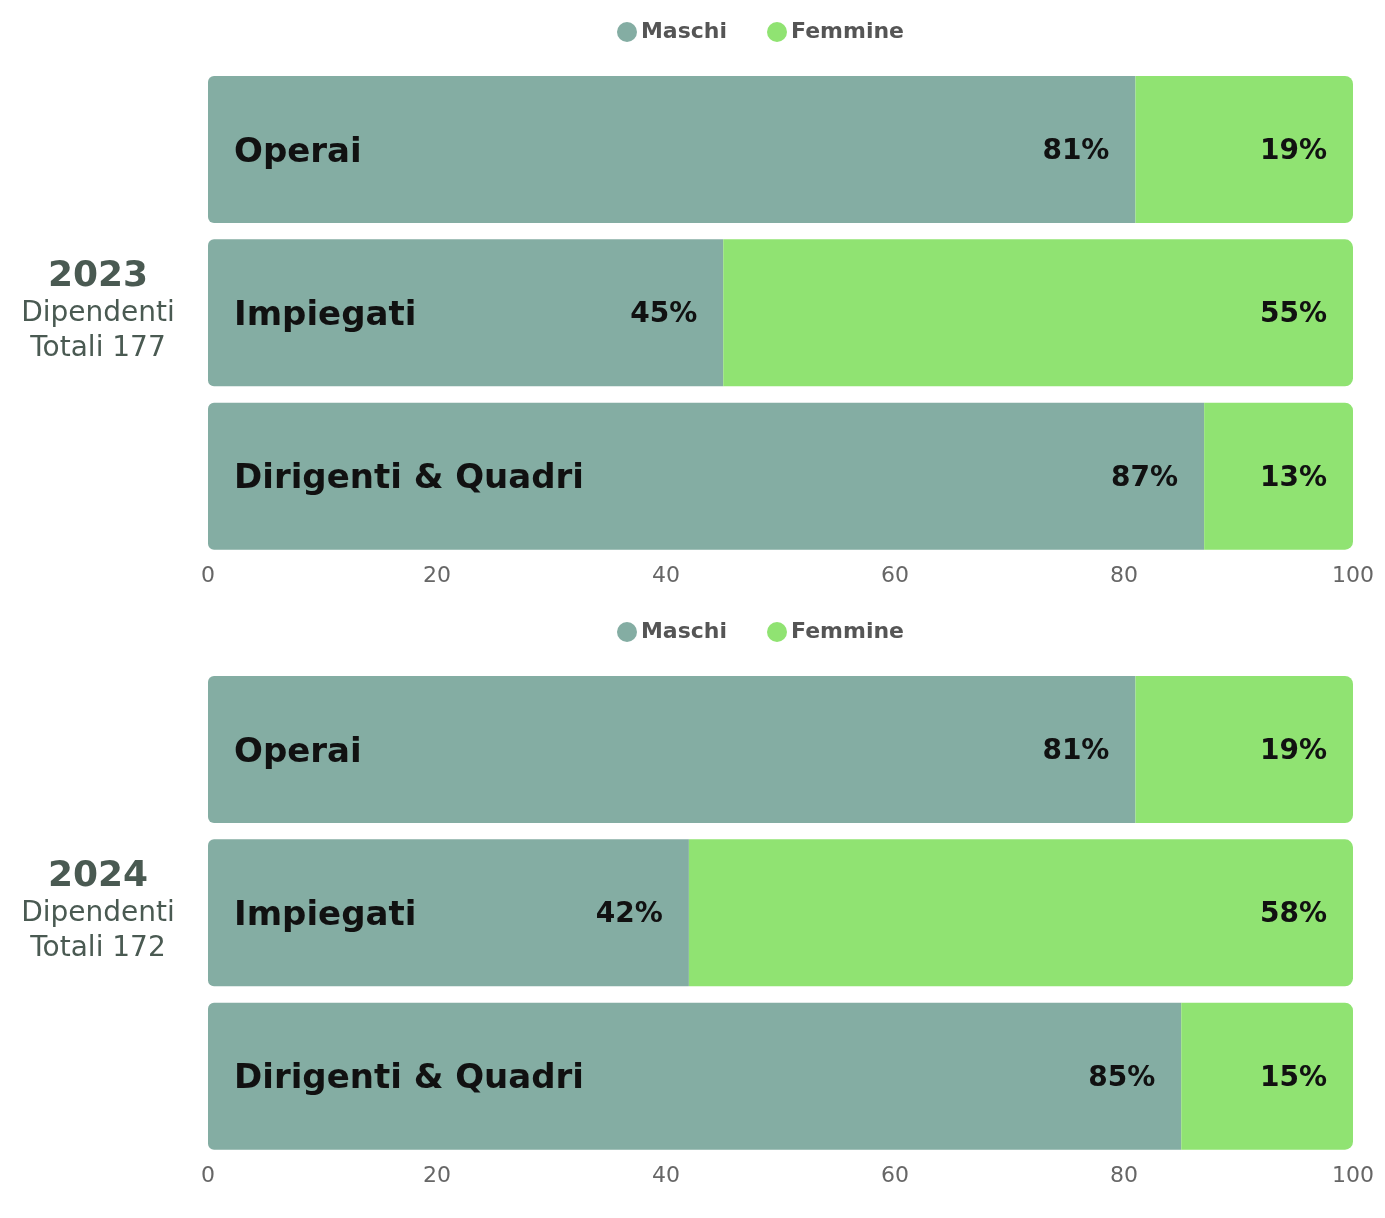  Describe the element at coordinates (664, 313) in the screenshot. I see `data-label: 45%` at that location.